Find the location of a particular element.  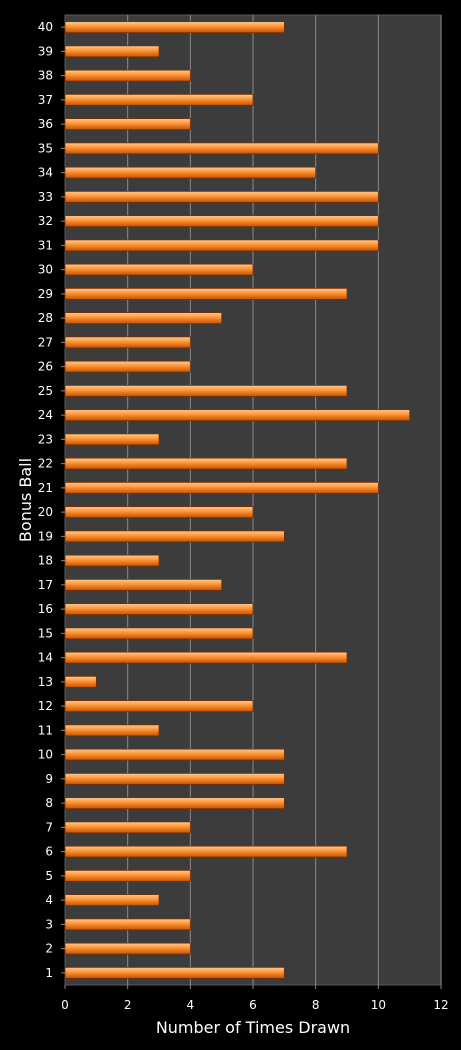

y-tick-label: 38 is located at coordinates (45, 76).